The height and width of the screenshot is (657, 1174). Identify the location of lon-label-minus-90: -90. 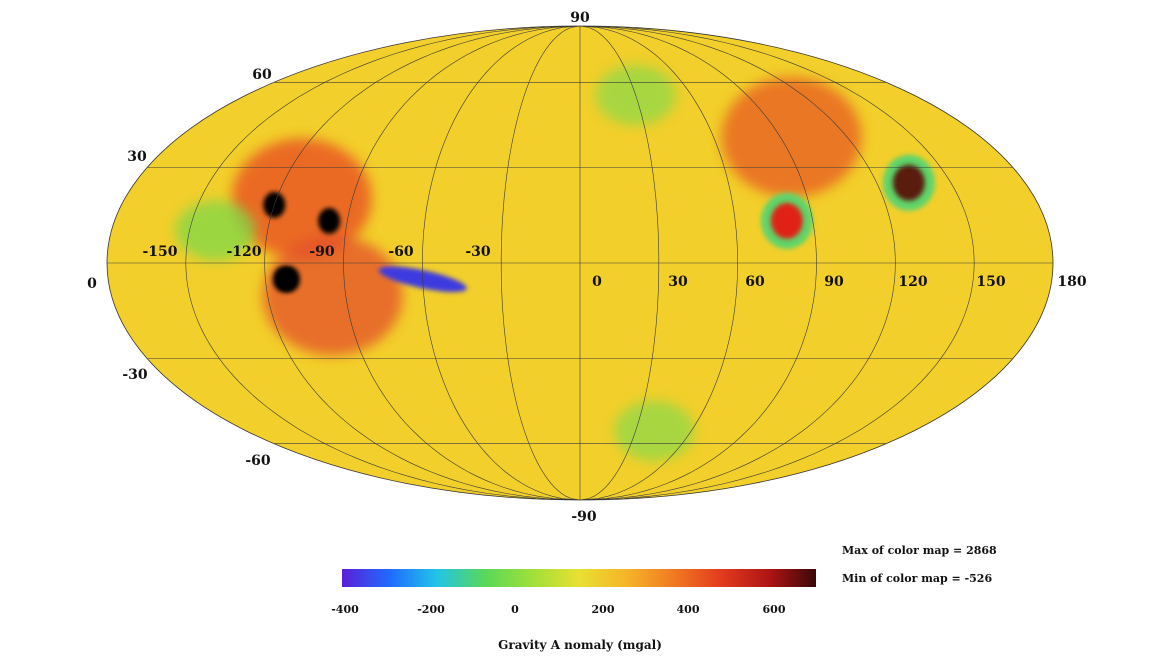
(322, 252).